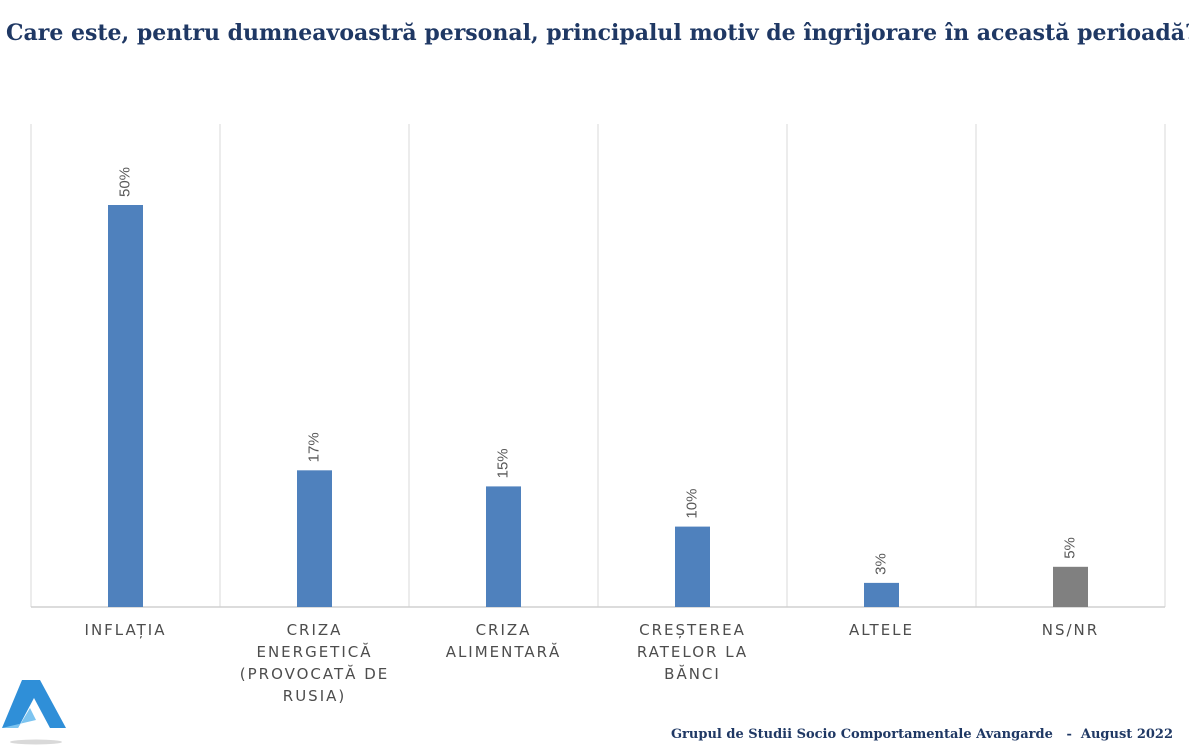 The image size is (1189, 747). I want to click on category-label: NS/NR, so click(1071, 630).